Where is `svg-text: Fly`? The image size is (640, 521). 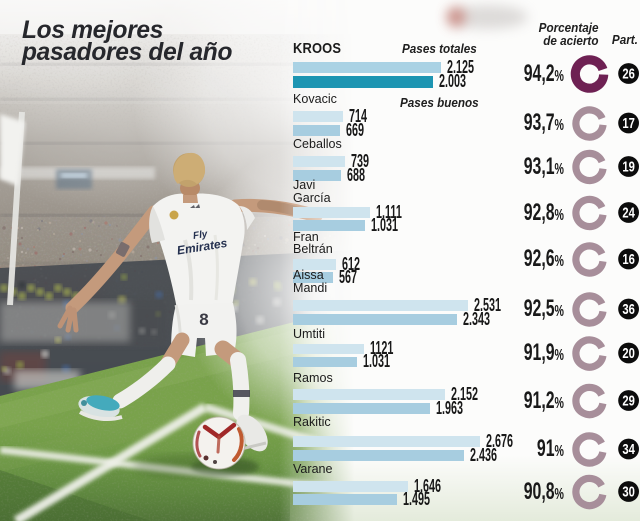
svg-text: Fly is located at coordinates (200, 235).